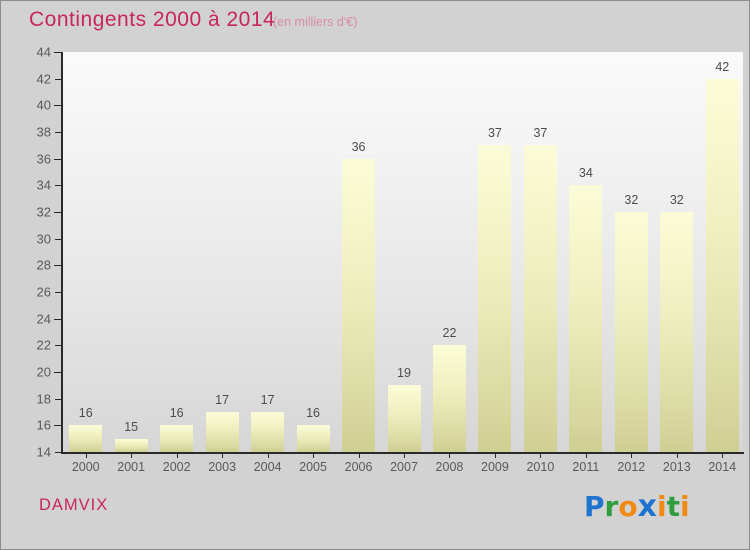 The width and height of the screenshot is (750, 550). I want to click on x-axis-line, so click(402, 453).